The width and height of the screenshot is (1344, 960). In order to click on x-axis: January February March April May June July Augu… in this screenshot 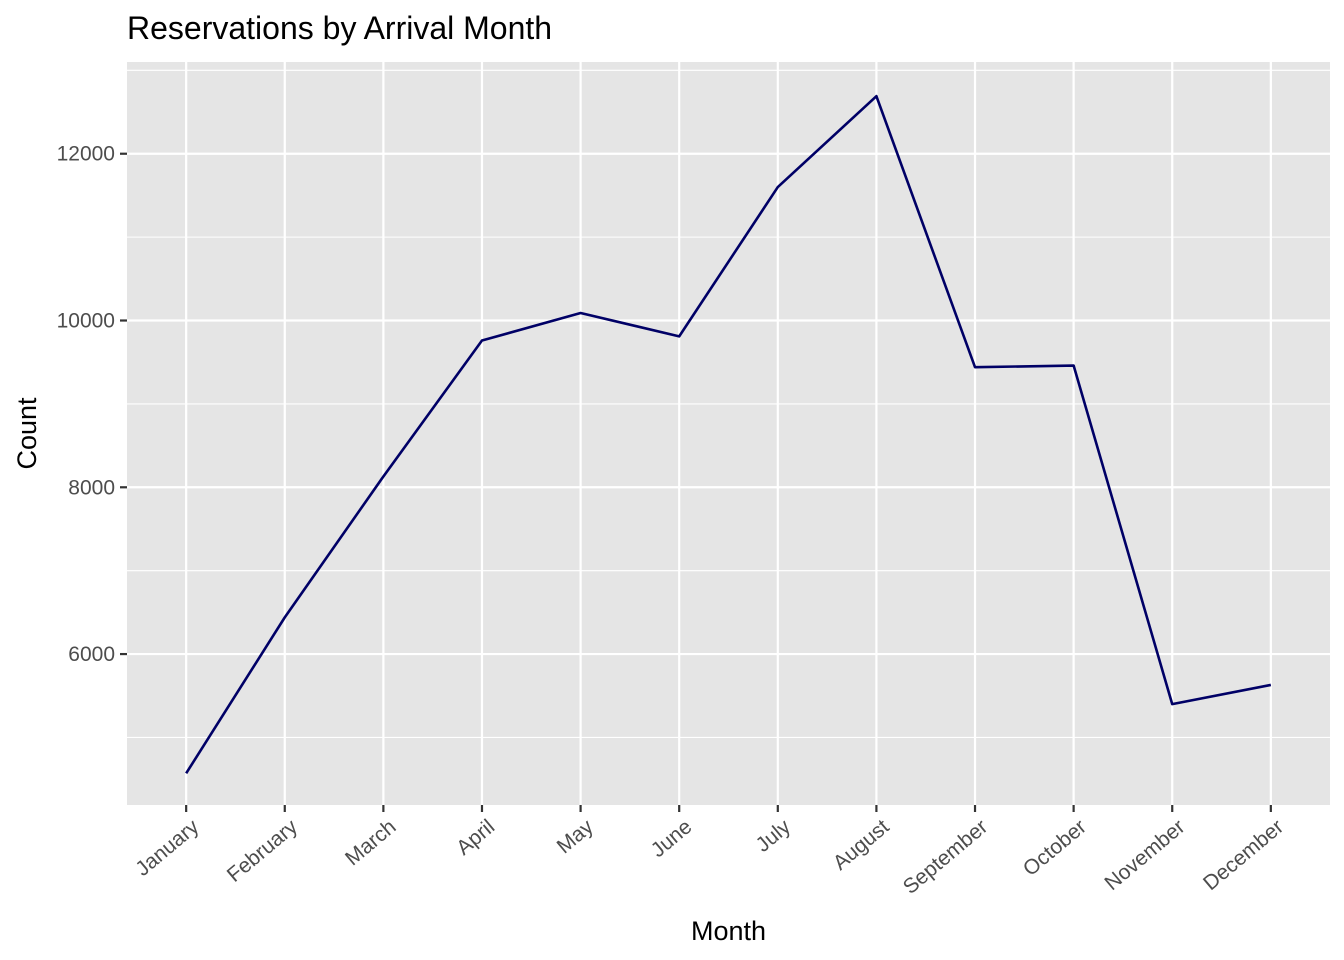, I will do `click(709, 852)`.